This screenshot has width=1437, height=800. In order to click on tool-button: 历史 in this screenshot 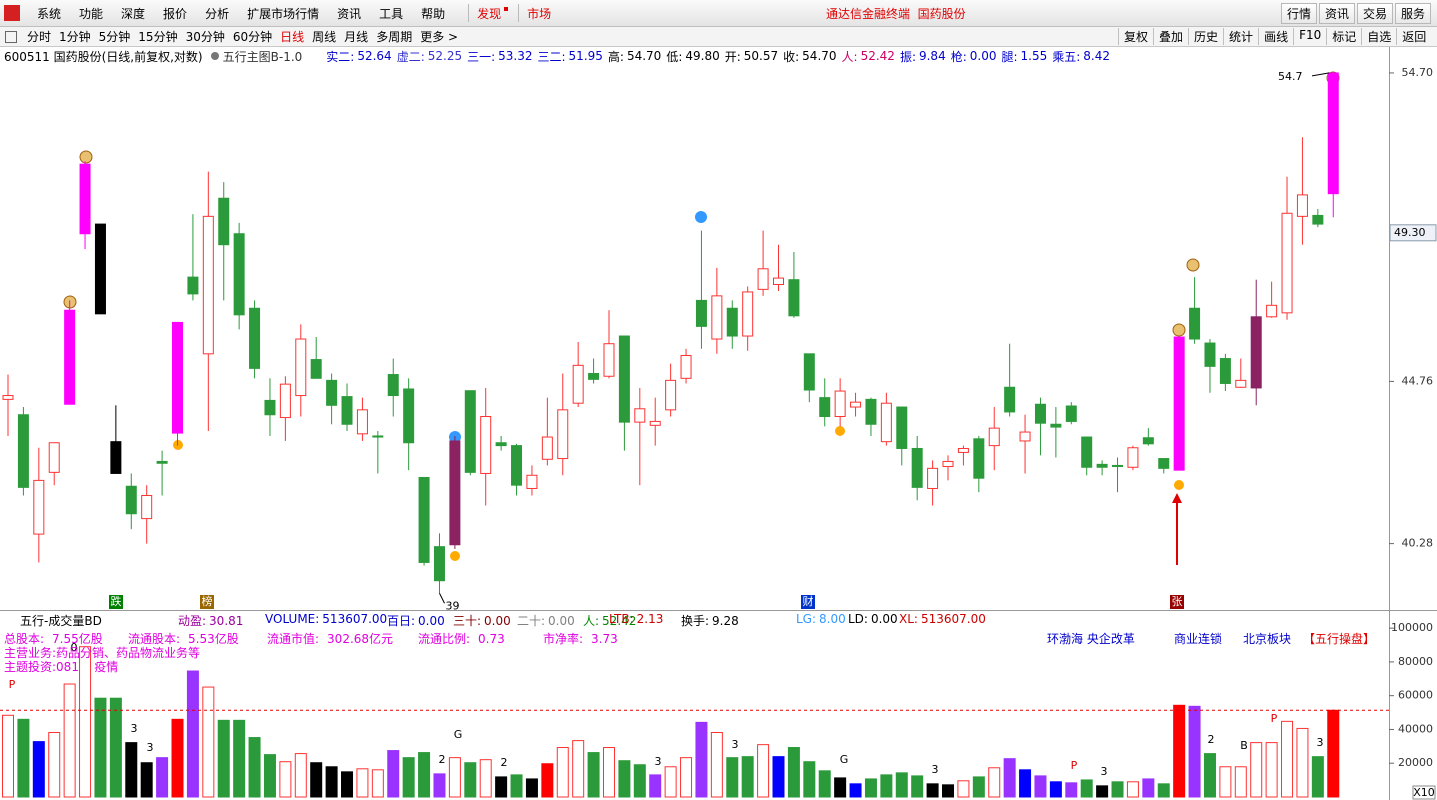, I will do `click(1205, 36)`.